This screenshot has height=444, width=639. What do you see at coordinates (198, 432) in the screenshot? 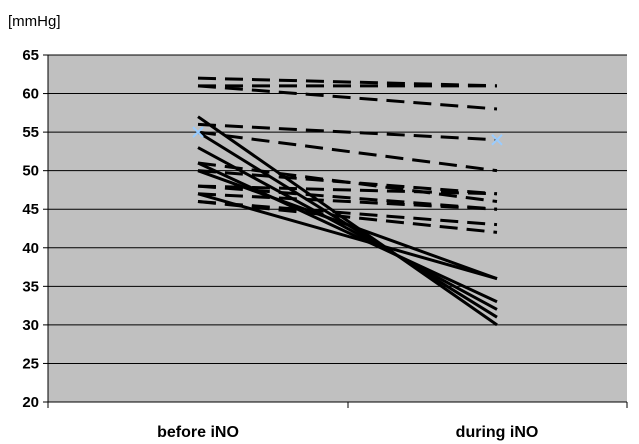
I see `x-category-label: before iNO` at bounding box center [198, 432].